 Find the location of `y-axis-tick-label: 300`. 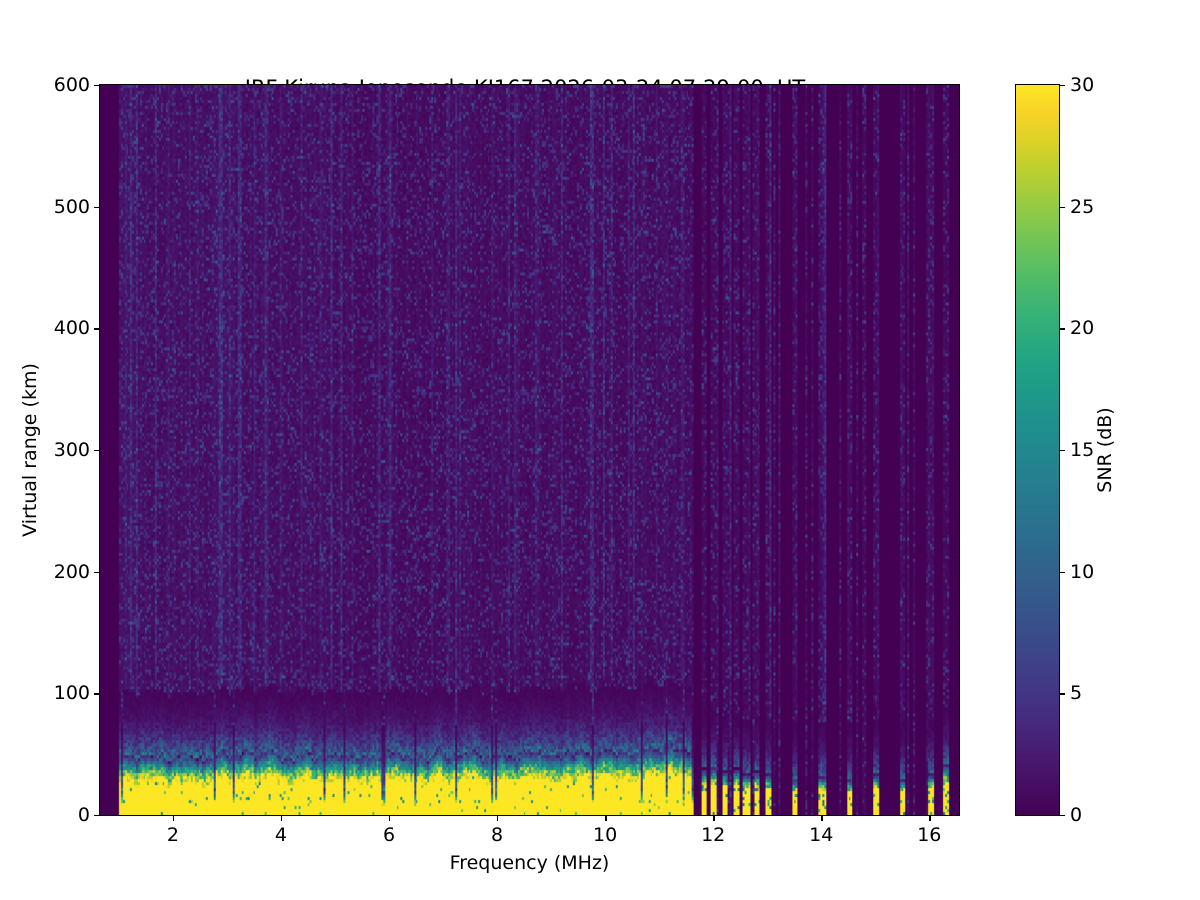

y-axis-tick-label: 300 is located at coordinates (71, 450).